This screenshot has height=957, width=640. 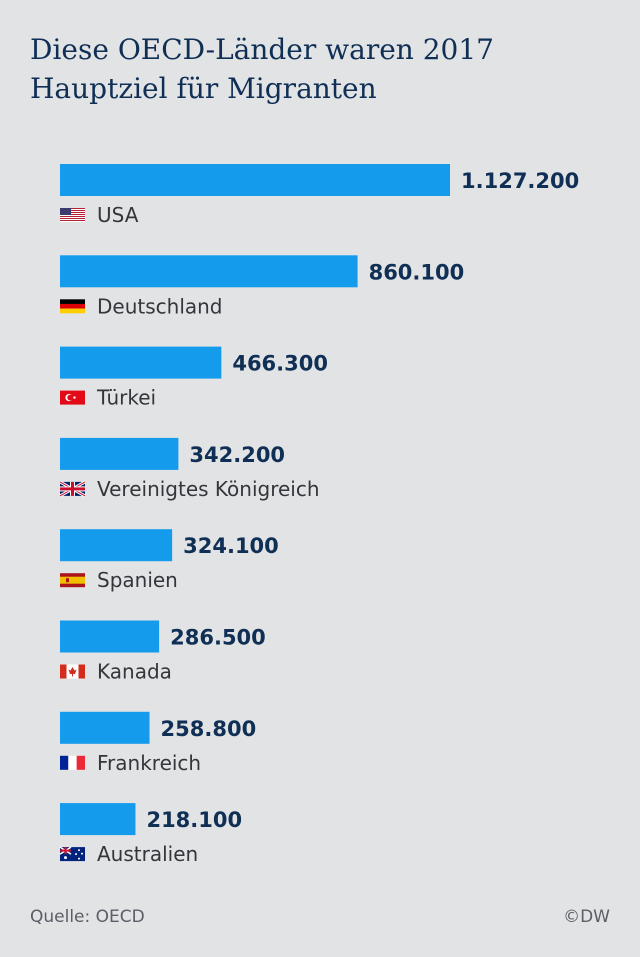 What do you see at coordinates (208, 489) in the screenshot?
I see `category-label: Vereinigtes Königreich` at bounding box center [208, 489].